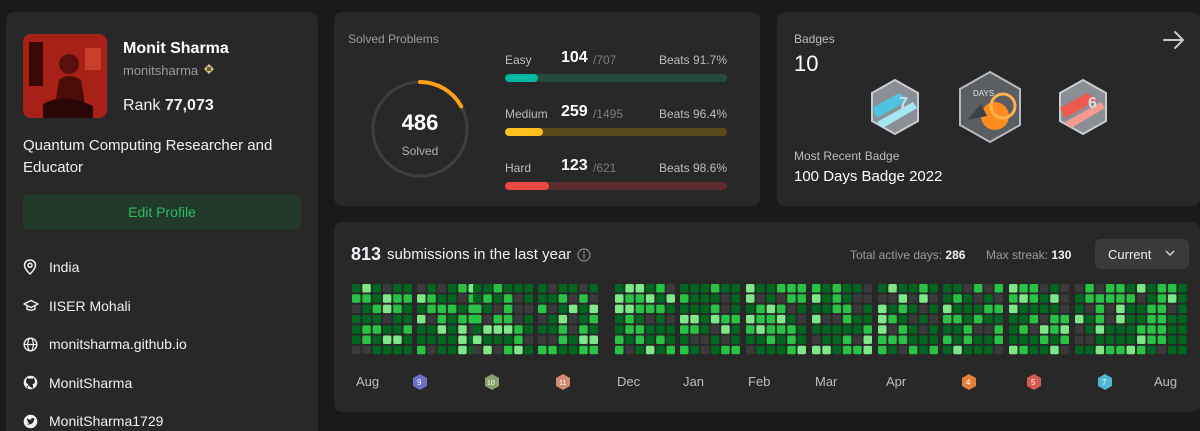 The height and width of the screenshot is (431, 1200). Describe the element at coordinates (118, 344) in the screenshot. I see `website-link: monitsharma.github.io` at that location.